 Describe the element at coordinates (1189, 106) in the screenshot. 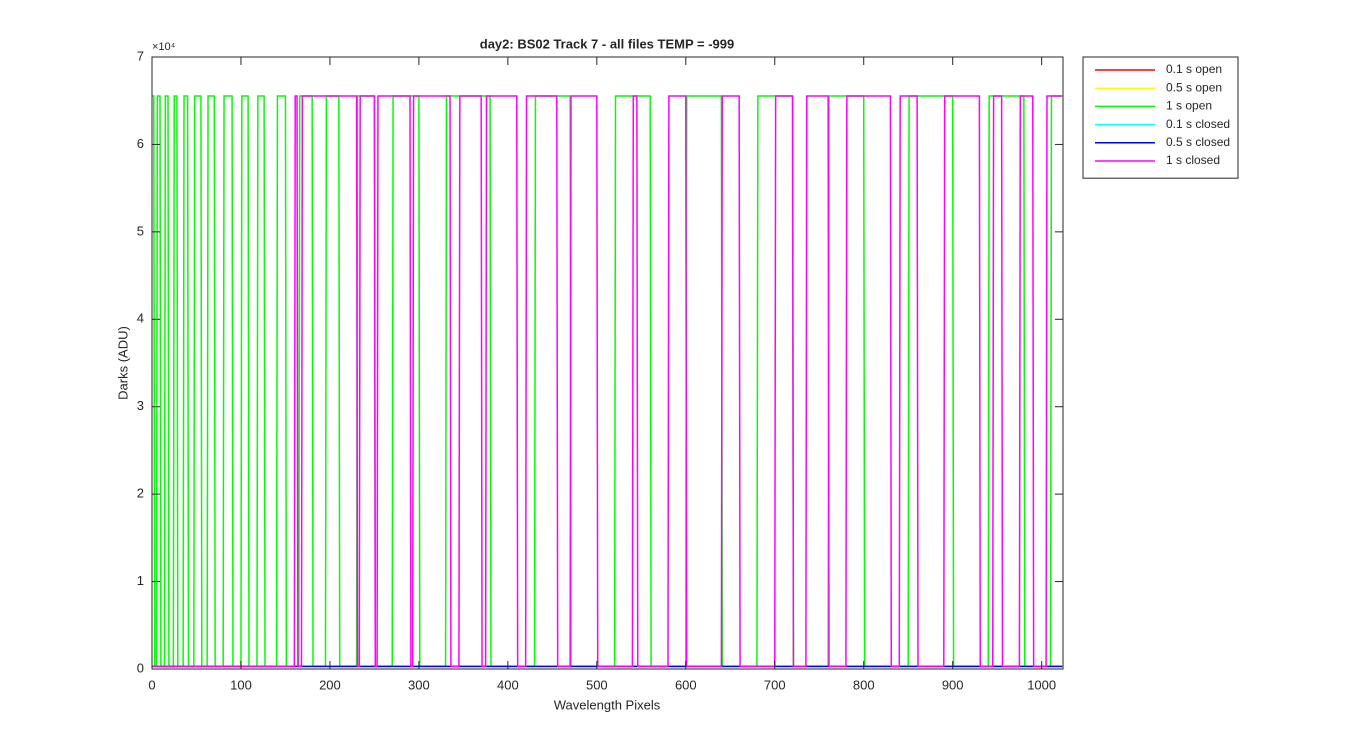

I see `legend-label: 1 s open` at that location.